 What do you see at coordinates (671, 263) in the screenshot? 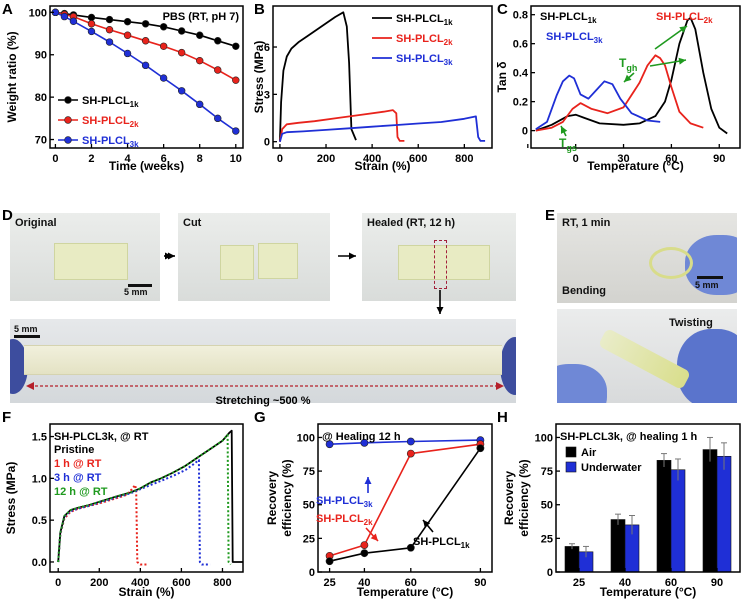
I see `bent-film` at bounding box center [671, 263].